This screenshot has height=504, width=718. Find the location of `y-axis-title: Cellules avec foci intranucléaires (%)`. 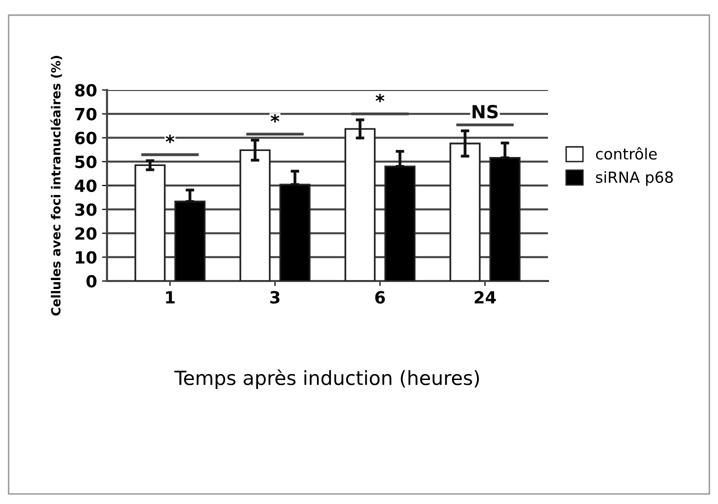

y-axis-title: Cellules avec foci intranucléaires (%) is located at coordinates (56, 186).